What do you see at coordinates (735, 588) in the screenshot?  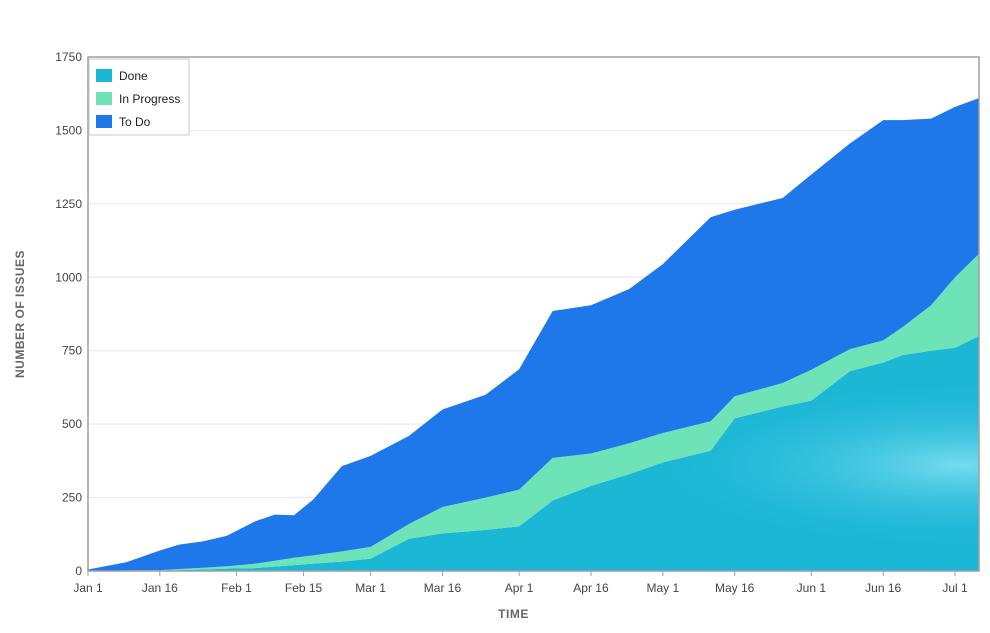 I see `x-tick-label: May 16` at bounding box center [735, 588].